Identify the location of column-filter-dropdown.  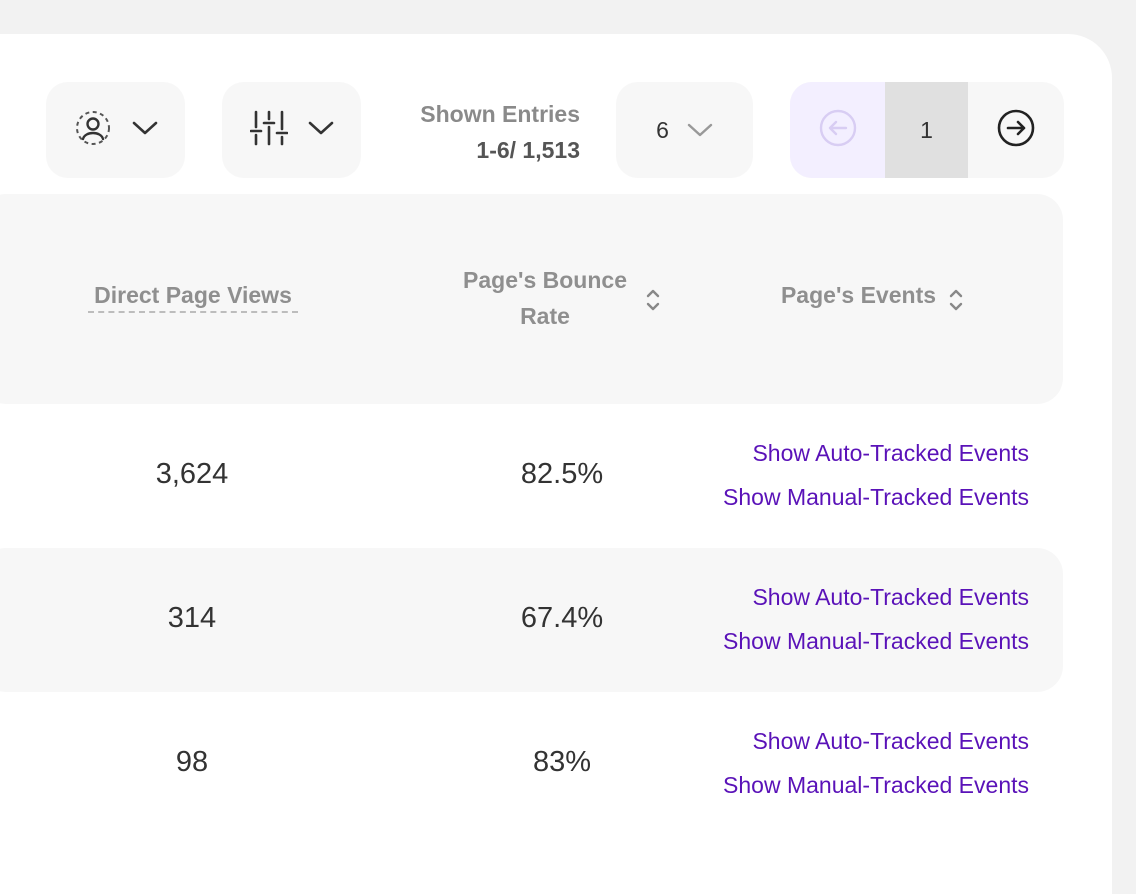
(291, 130).